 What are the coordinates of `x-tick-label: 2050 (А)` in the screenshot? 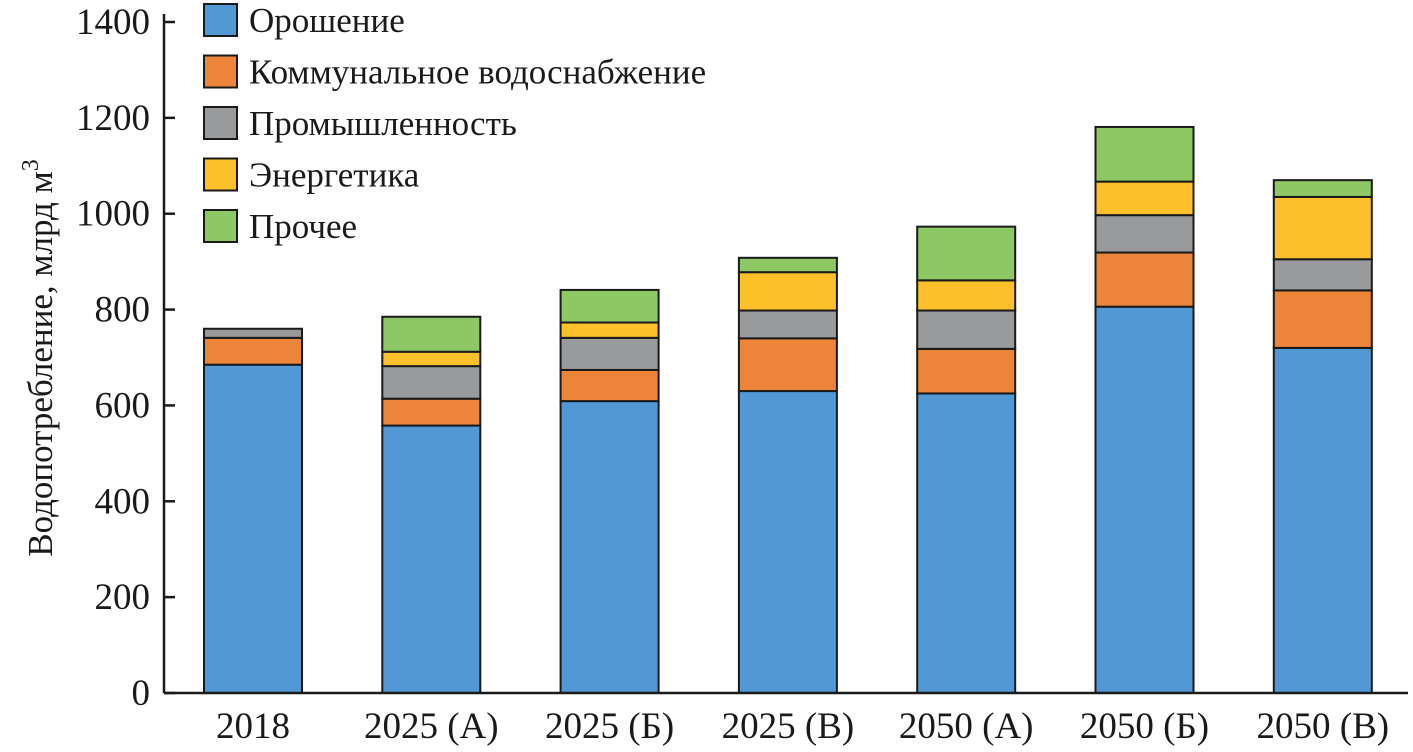 It's located at (966, 726).